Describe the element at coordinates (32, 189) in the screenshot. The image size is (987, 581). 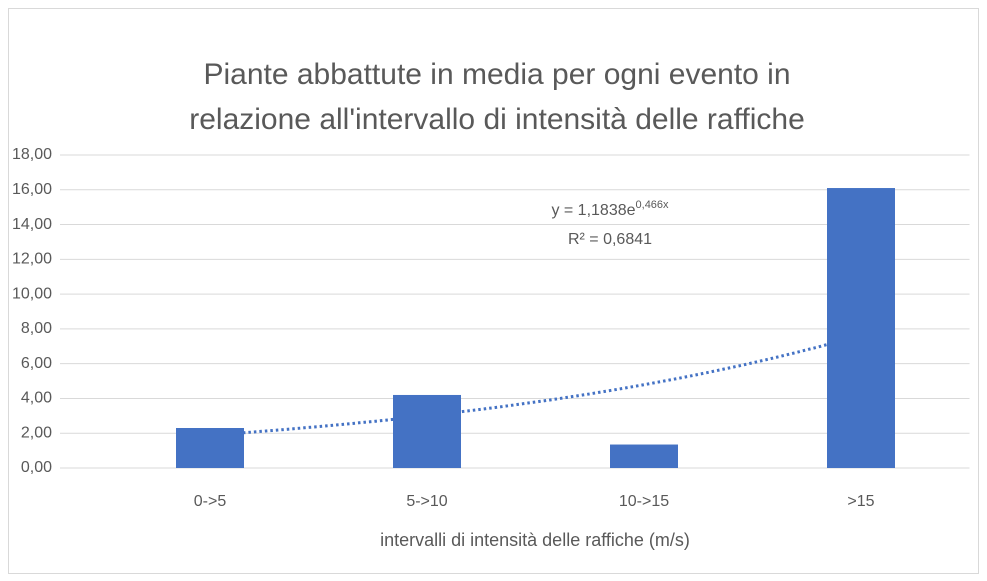
I see `y-tick-label: 16,00` at that location.